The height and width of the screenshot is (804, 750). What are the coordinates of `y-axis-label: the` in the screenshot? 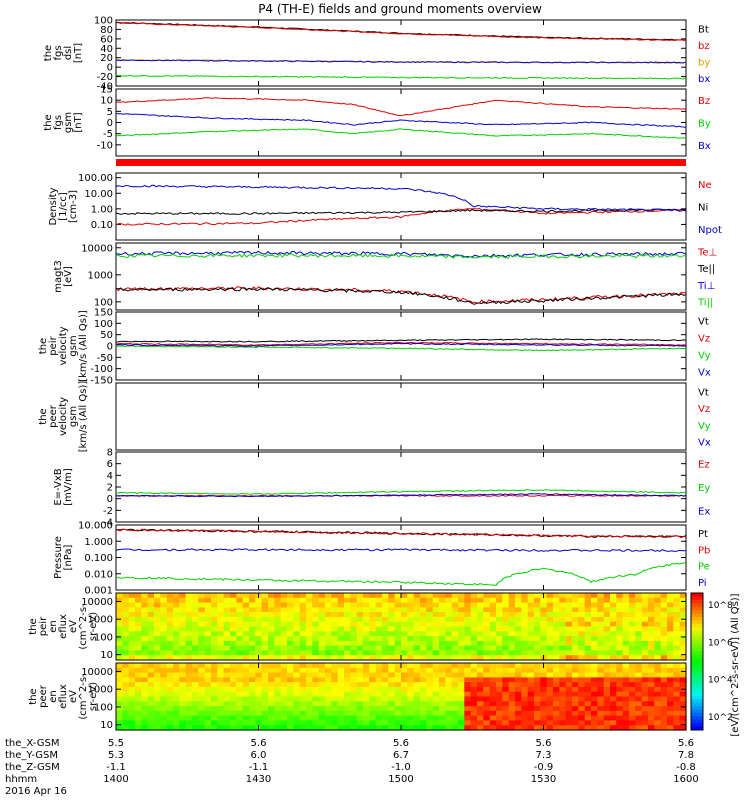 It's located at (43, 346).